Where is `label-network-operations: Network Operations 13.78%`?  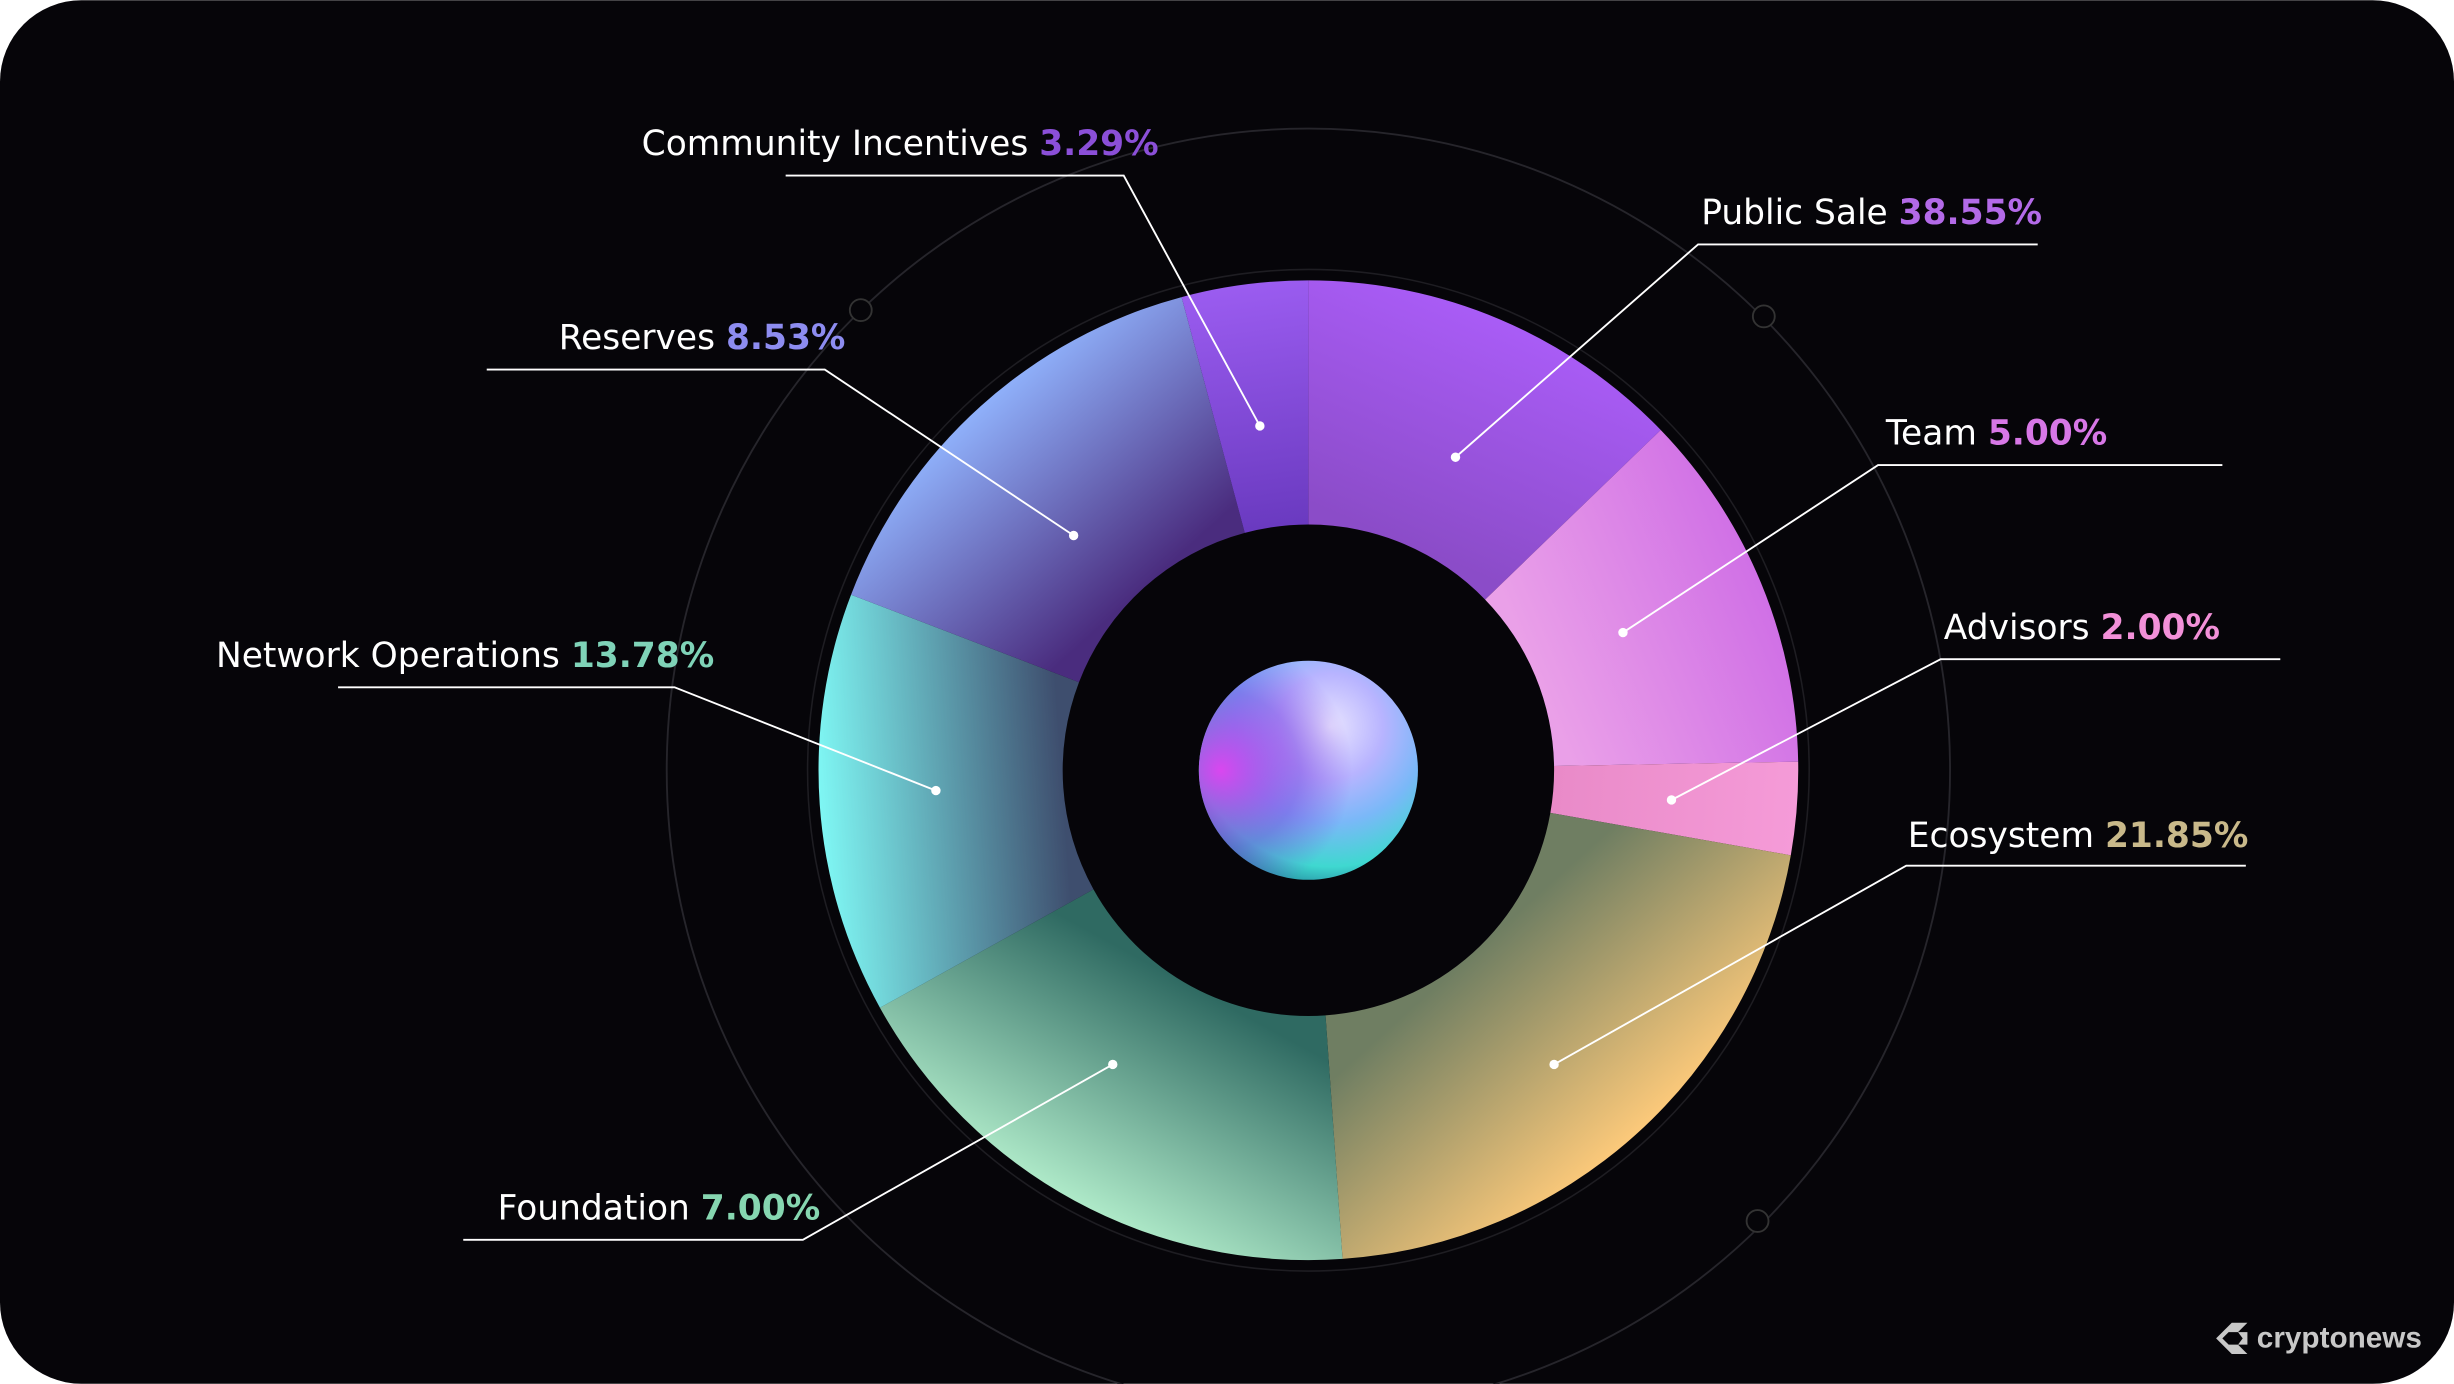 label-network-operations: Network Operations 13.78% is located at coordinates (465, 656).